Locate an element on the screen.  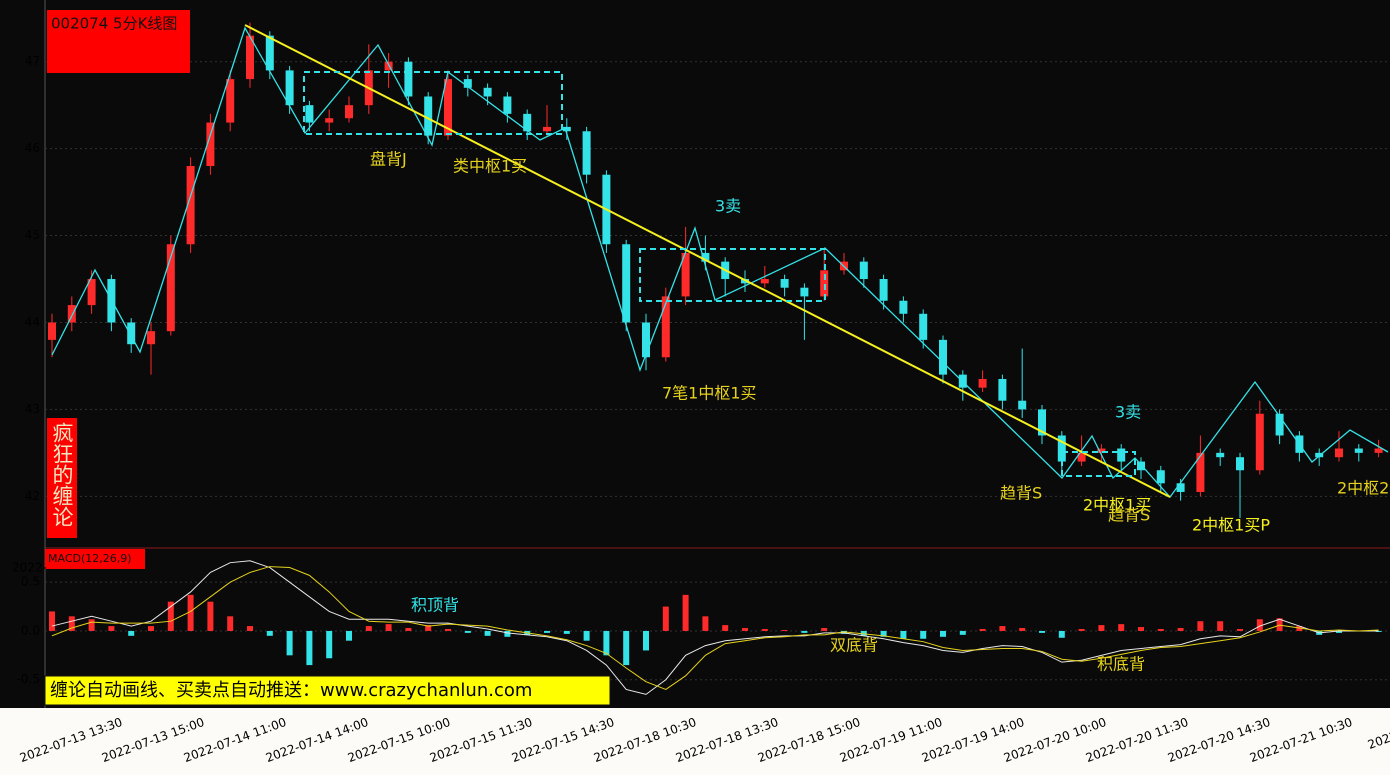
y-tick-label: 47 is located at coordinates (32, 61).